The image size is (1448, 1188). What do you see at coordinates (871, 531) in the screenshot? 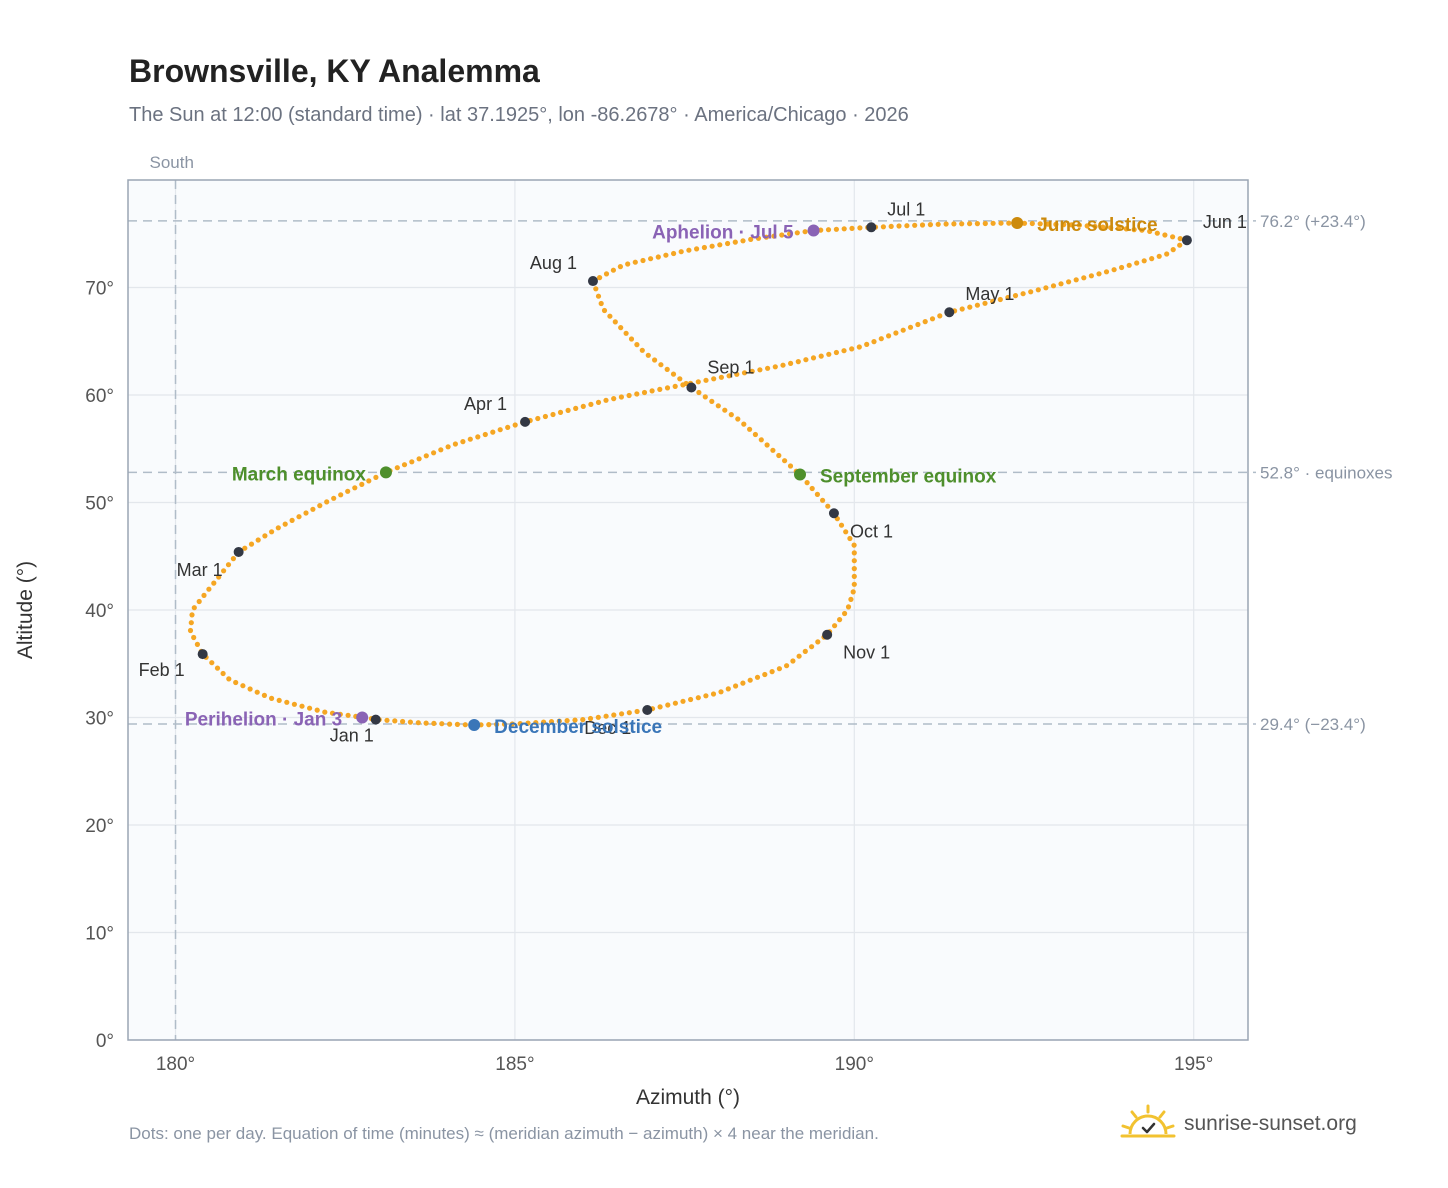
I see `month-label: Oct 1` at bounding box center [871, 531].